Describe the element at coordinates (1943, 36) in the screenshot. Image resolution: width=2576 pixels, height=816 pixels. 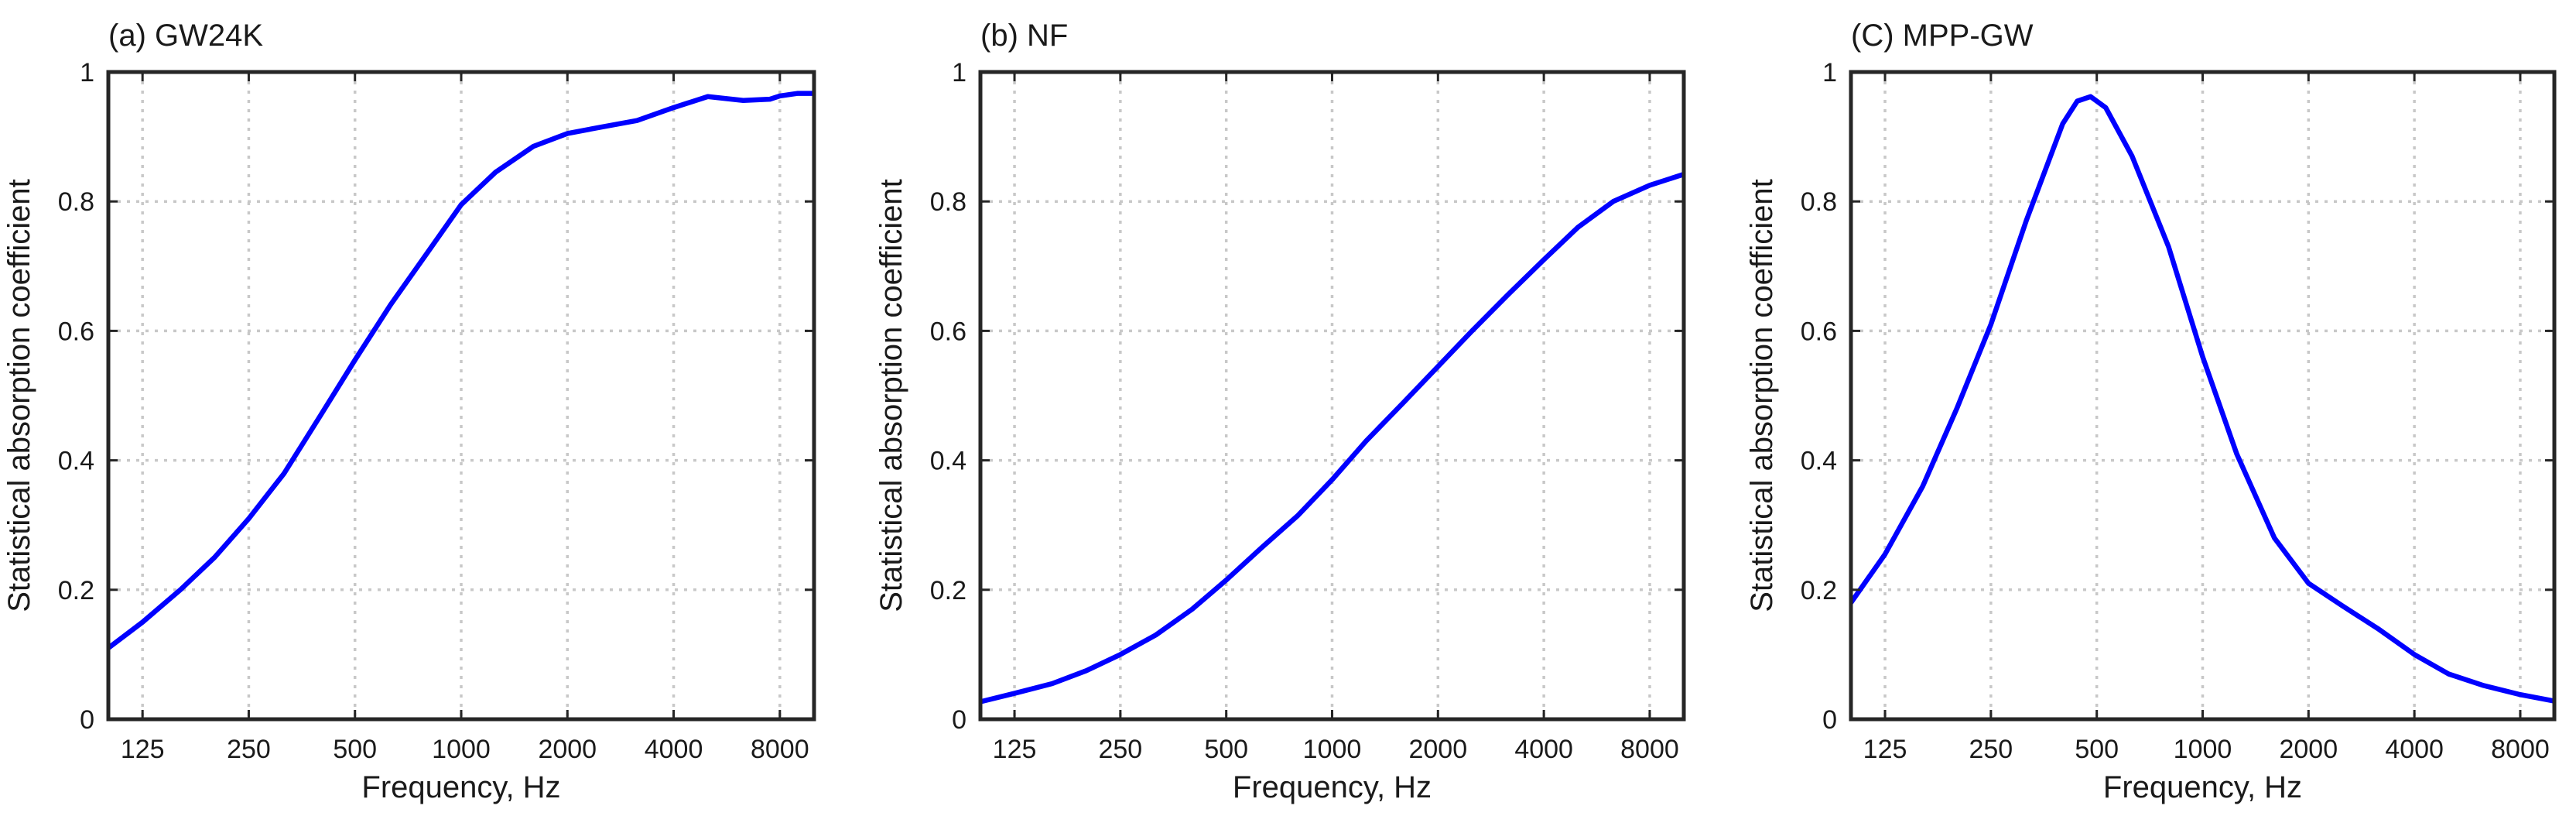
I see `panel-title: (C) MPP-GW` at that location.